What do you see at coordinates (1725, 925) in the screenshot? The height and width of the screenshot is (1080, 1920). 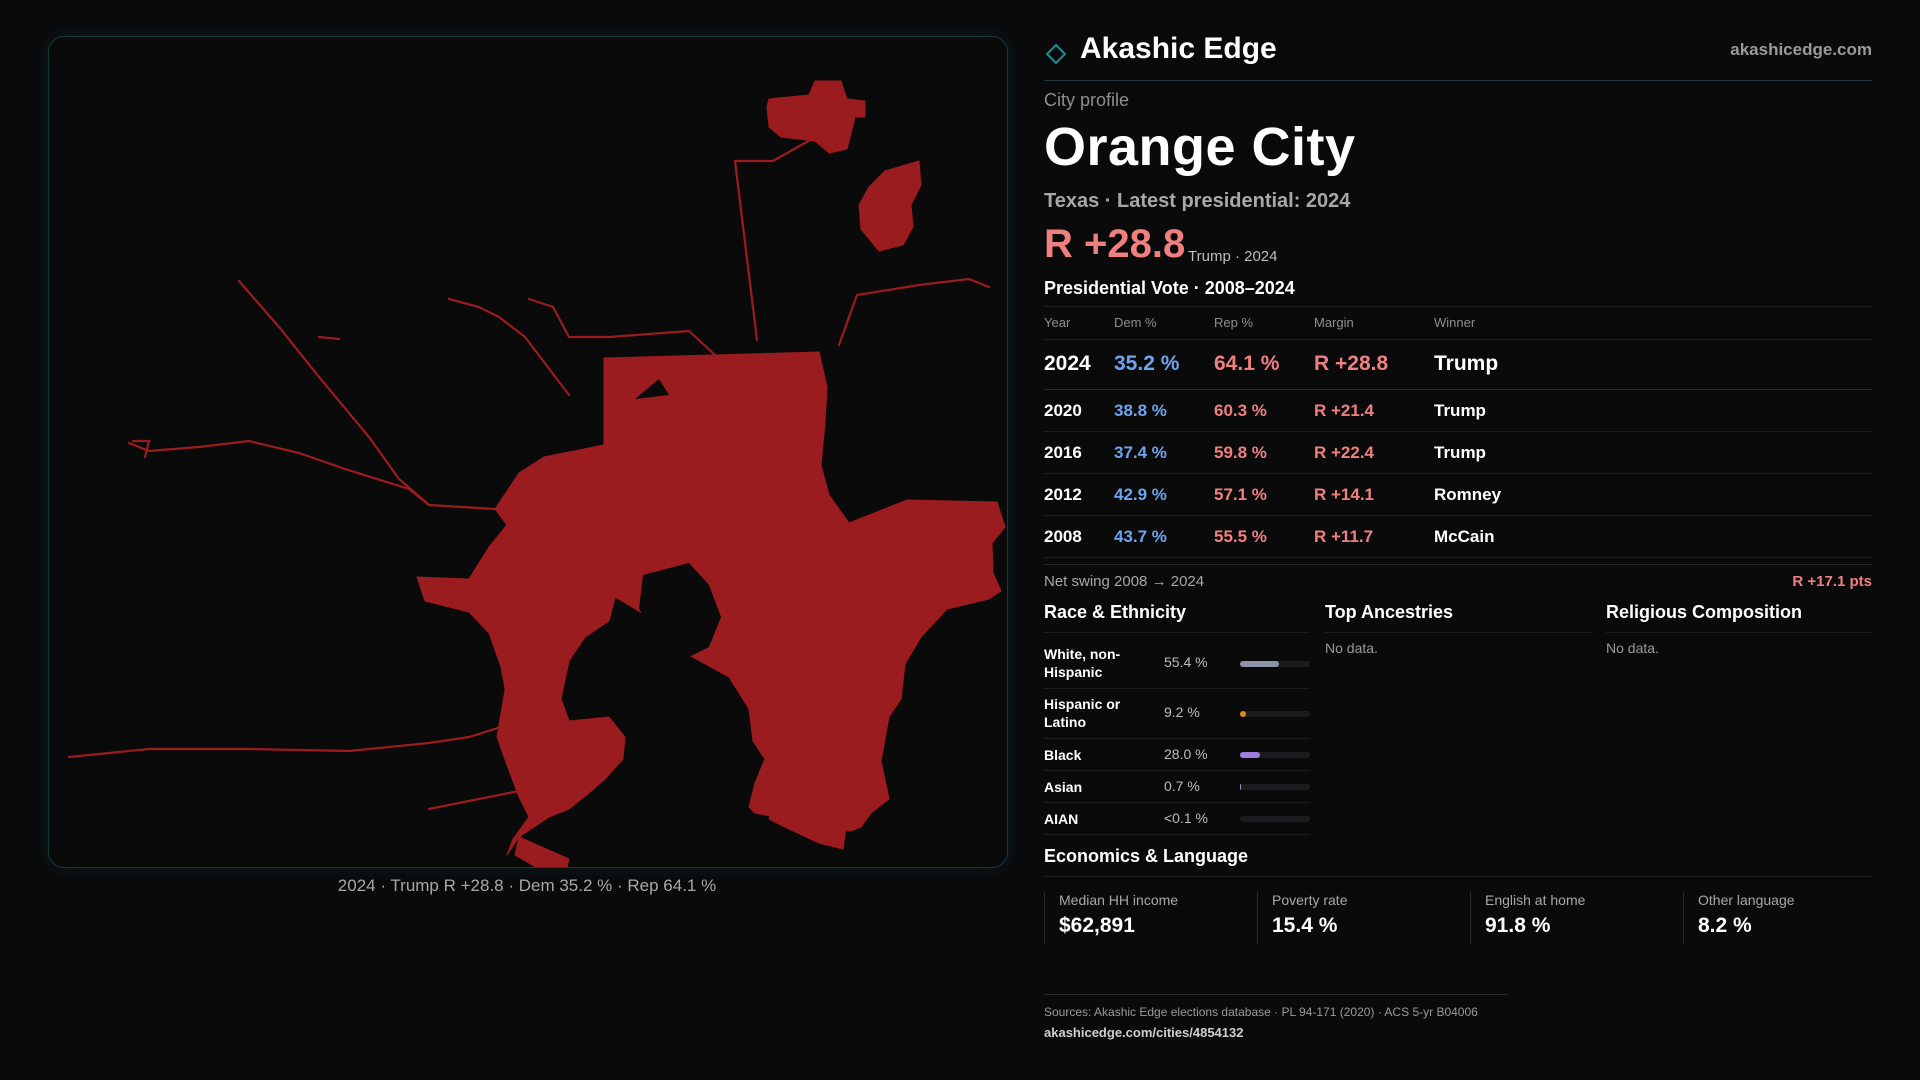 I see `stat-value: 8.2 %` at bounding box center [1725, 925].